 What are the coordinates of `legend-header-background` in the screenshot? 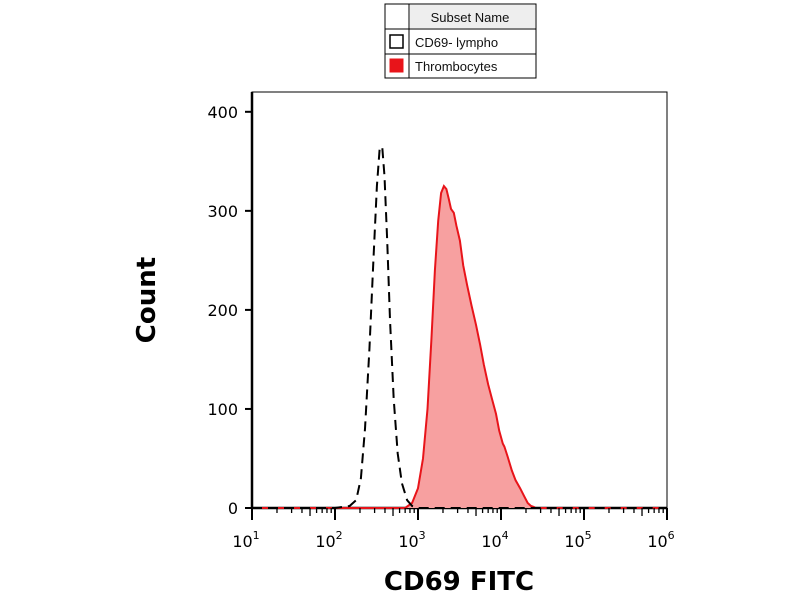 It's located at (472, 16).